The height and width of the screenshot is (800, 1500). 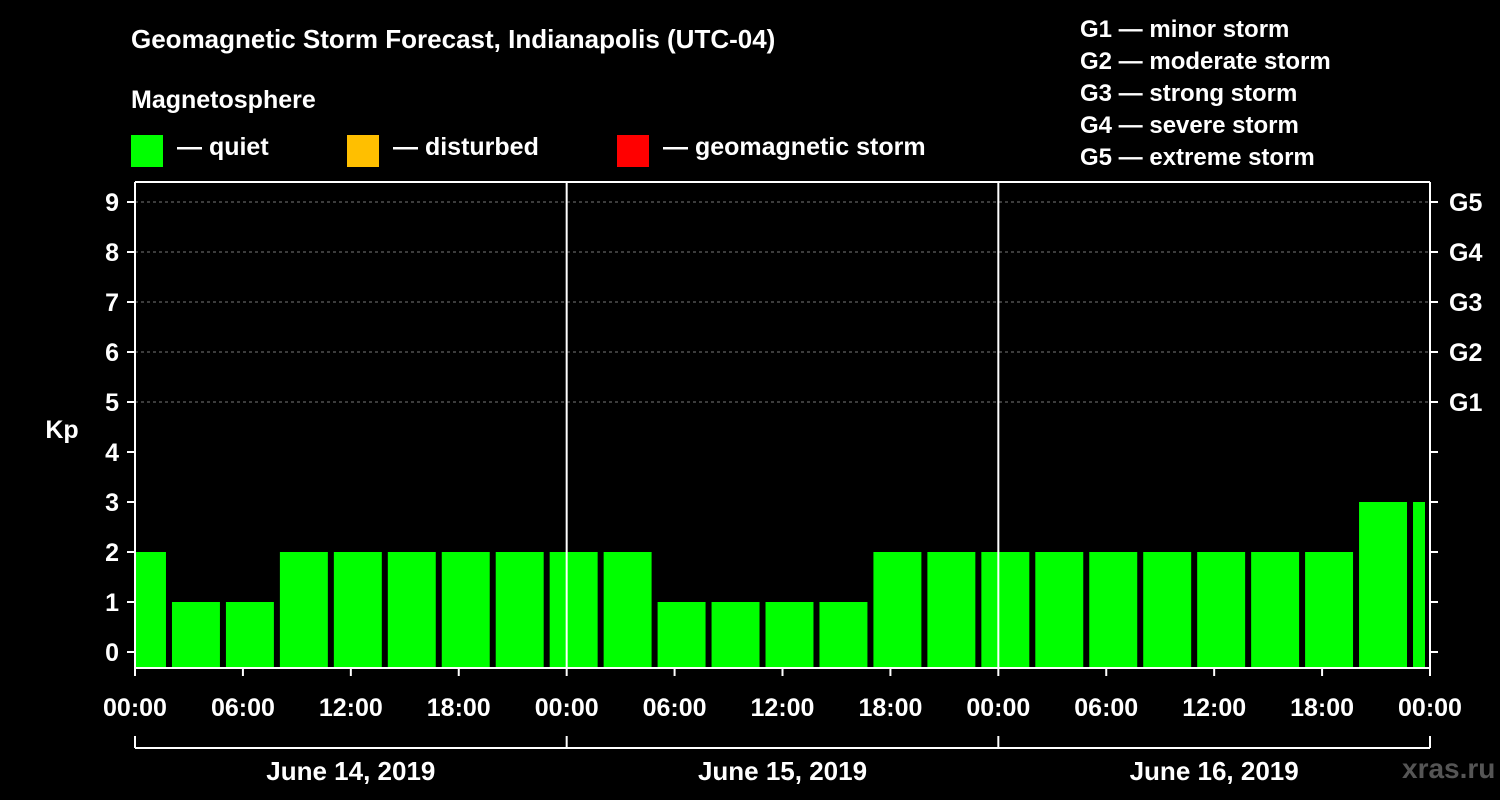 What do you see at coordinates (112, 303) in the screenshot?
I see `y-tick-label: 7` at bounding box center [112, 303].